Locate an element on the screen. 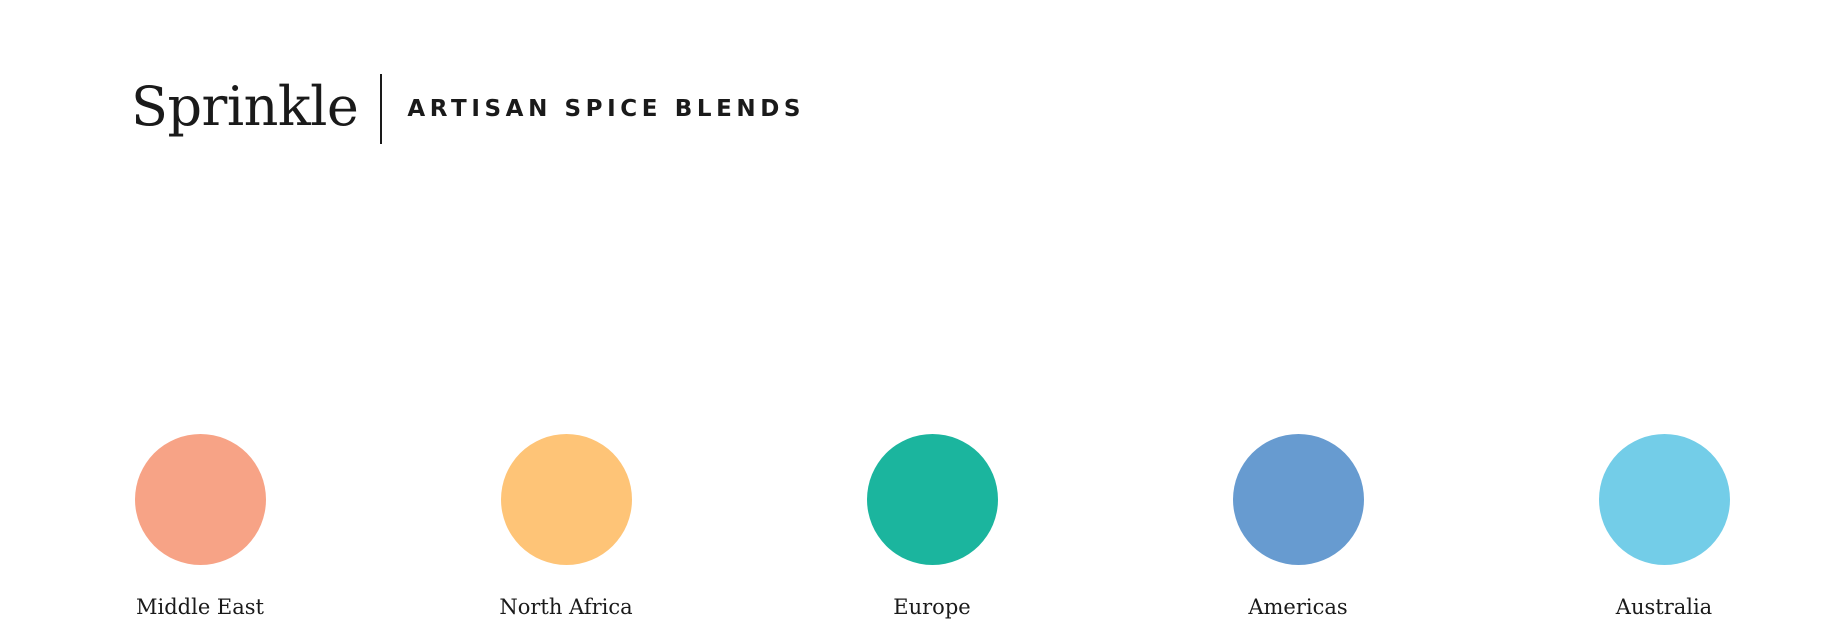 The height and width of the screenshot is (642, 1831). region-label: Europe is located at coordinates (932, 607).